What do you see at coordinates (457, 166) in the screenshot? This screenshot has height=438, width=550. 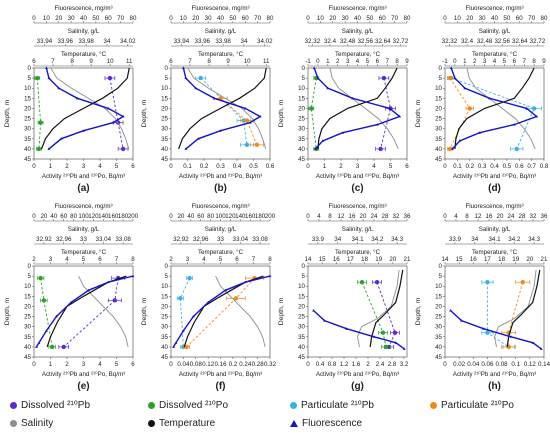 I see `bottom-axis-tick-label: 0.1` at bounding box center [457, 166].